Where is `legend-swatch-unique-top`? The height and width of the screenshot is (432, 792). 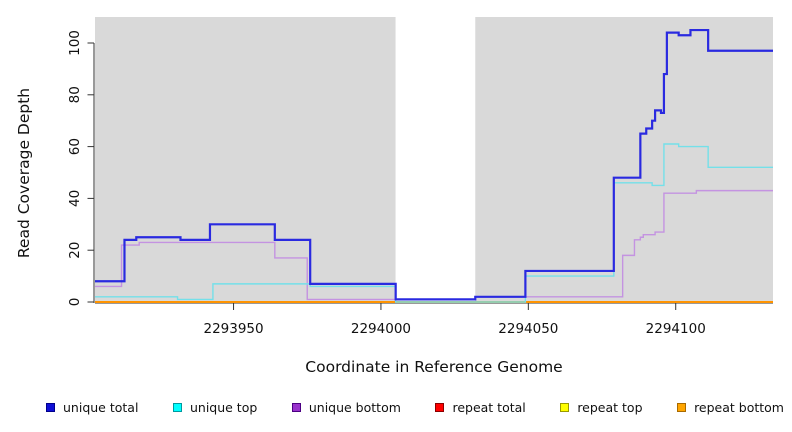 legend-swatch-unique-top is located at coordinates (177, 407).